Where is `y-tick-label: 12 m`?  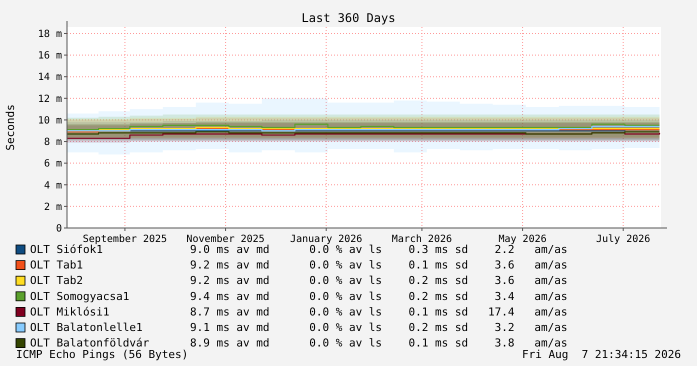 y-tick-label: 12 m is located at coordinates (50, 99).